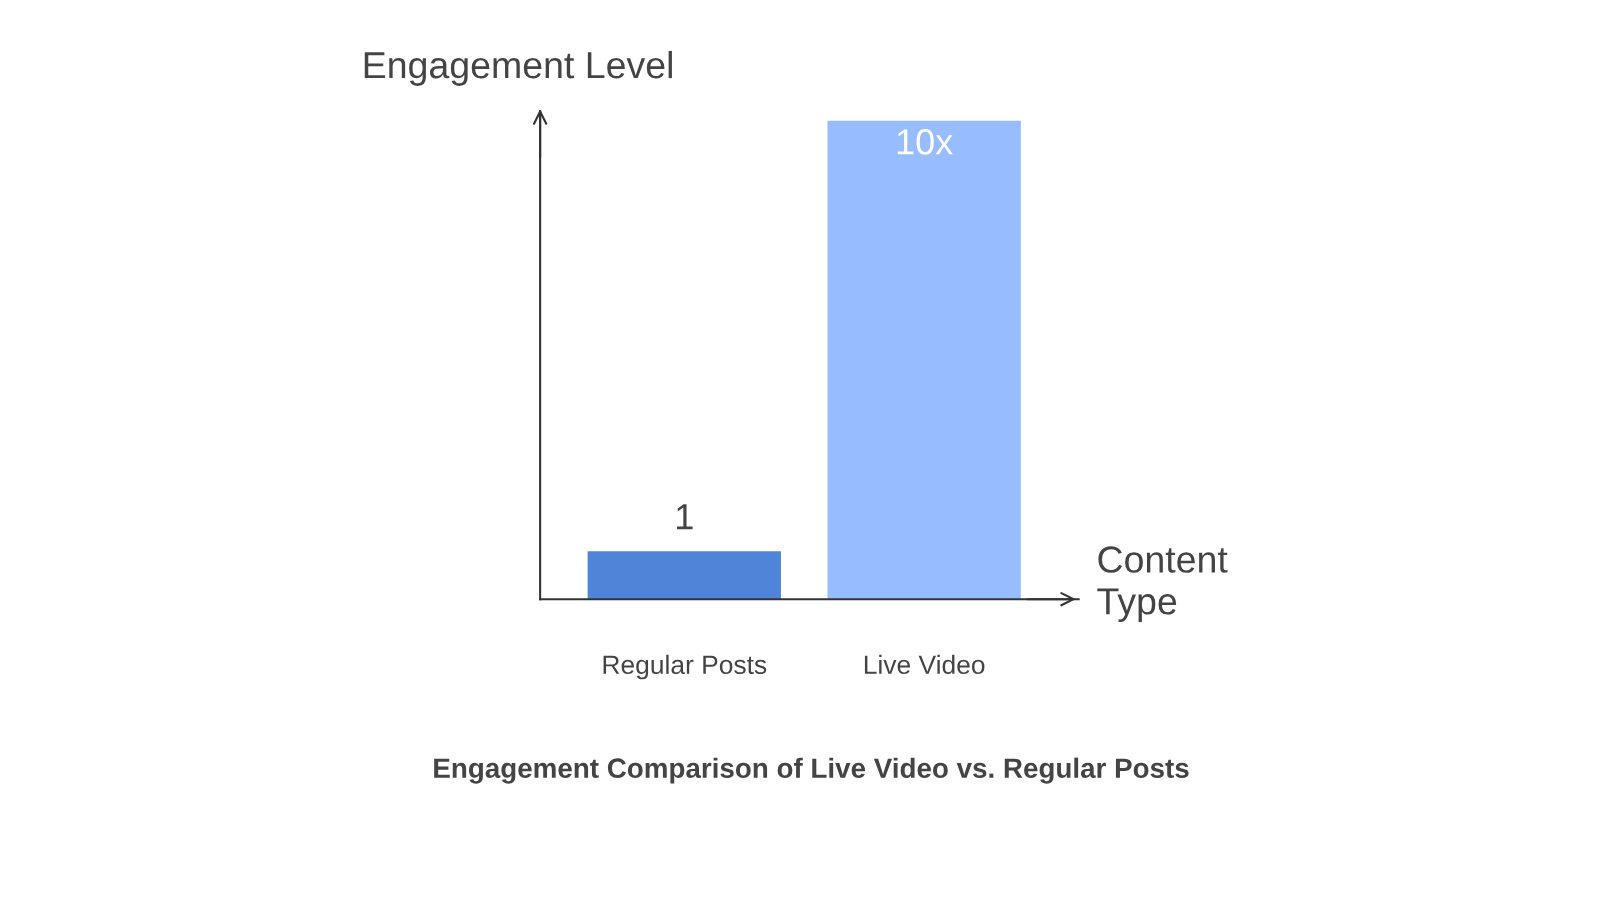 The height and width of the screenshot is (912, 1622). What do you see at coordinates (1162, 584) in the screenshot?
I see `x-axis-title: Content Type` at bounding box center [1162, 584].